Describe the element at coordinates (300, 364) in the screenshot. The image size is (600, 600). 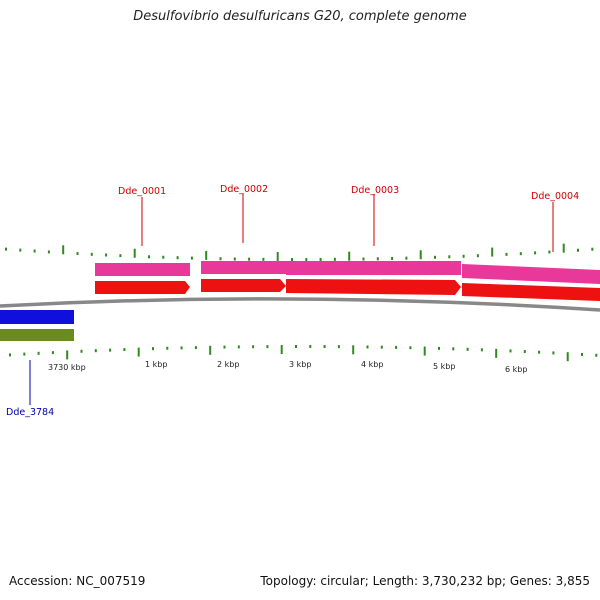
I see `scale-label-3kbp: 3 kbp` at that location.